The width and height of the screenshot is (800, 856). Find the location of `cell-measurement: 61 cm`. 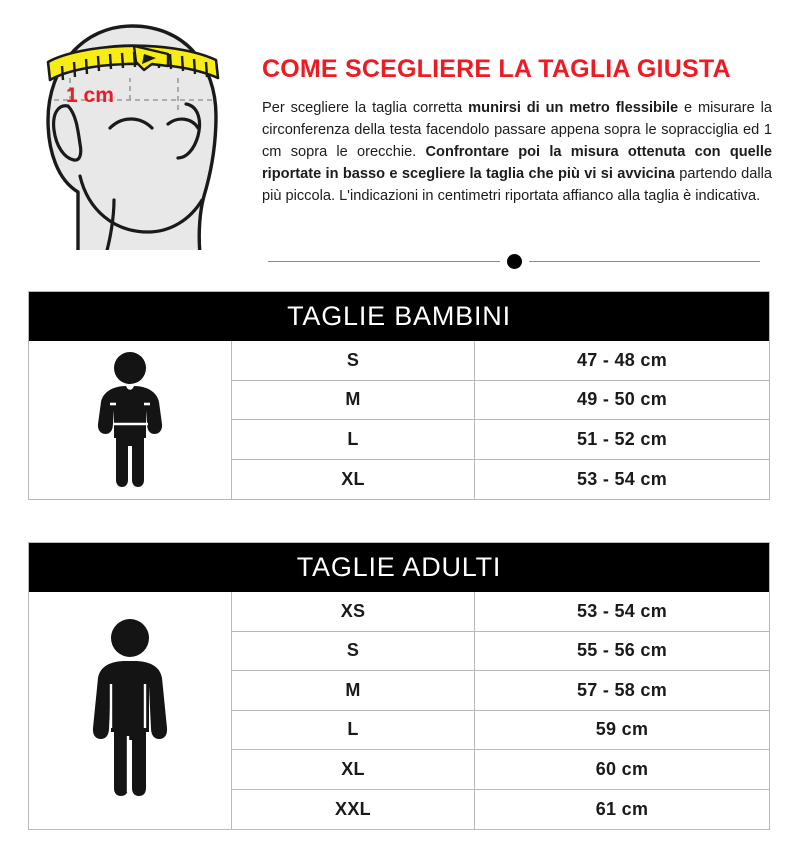

cell-measurement: 61 cm is located at coordinates (622, 808).